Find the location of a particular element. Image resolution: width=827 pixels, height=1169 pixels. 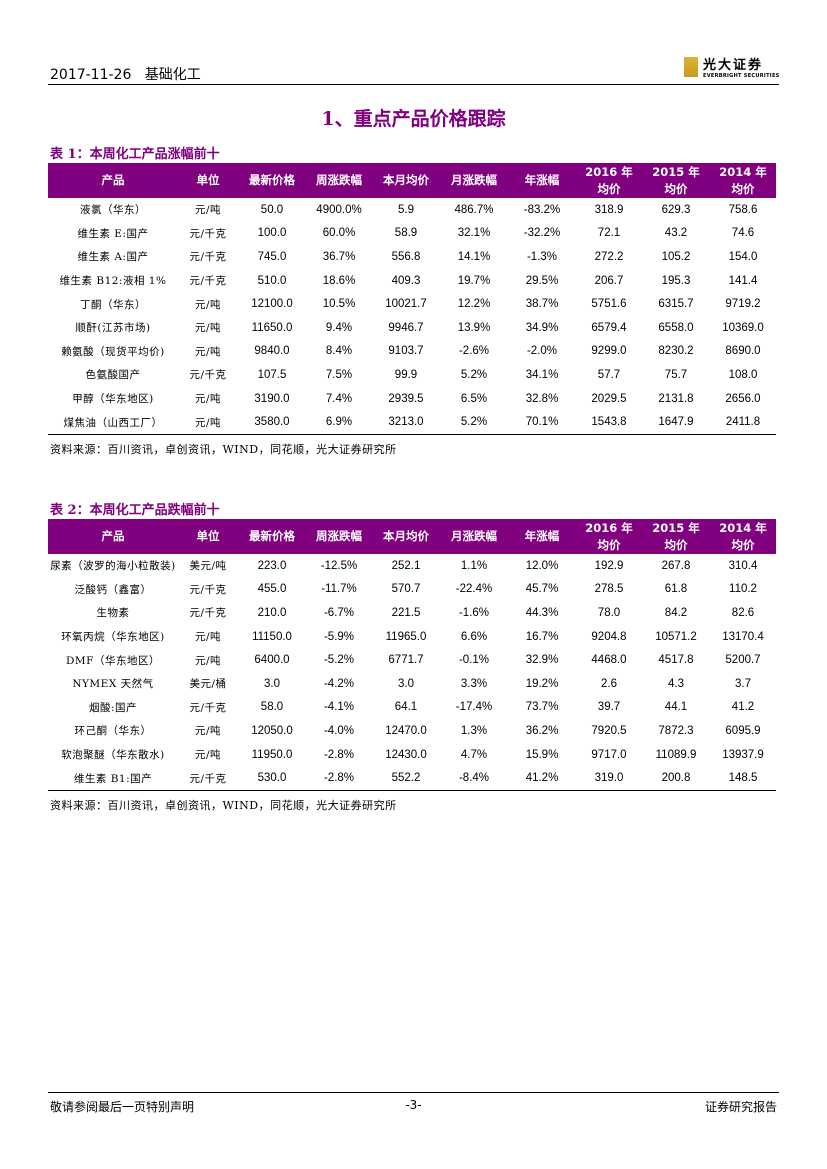

column-header: 产品 is located at coordinates (113, 536).